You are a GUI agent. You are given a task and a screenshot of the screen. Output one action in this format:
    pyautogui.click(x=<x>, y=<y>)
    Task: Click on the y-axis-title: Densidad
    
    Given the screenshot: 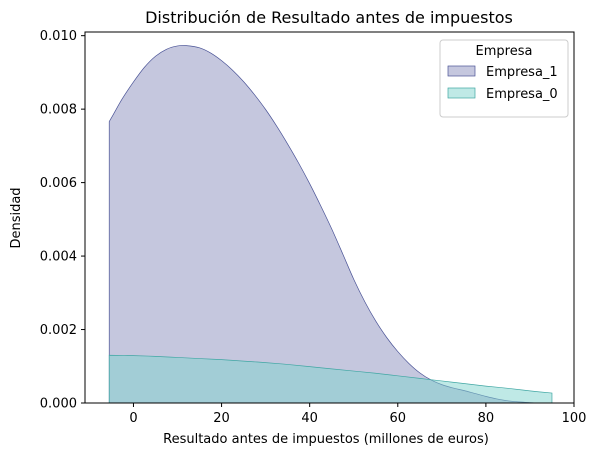 What is the action you would take?
    pyautogui.click(x=16, y=217)
    